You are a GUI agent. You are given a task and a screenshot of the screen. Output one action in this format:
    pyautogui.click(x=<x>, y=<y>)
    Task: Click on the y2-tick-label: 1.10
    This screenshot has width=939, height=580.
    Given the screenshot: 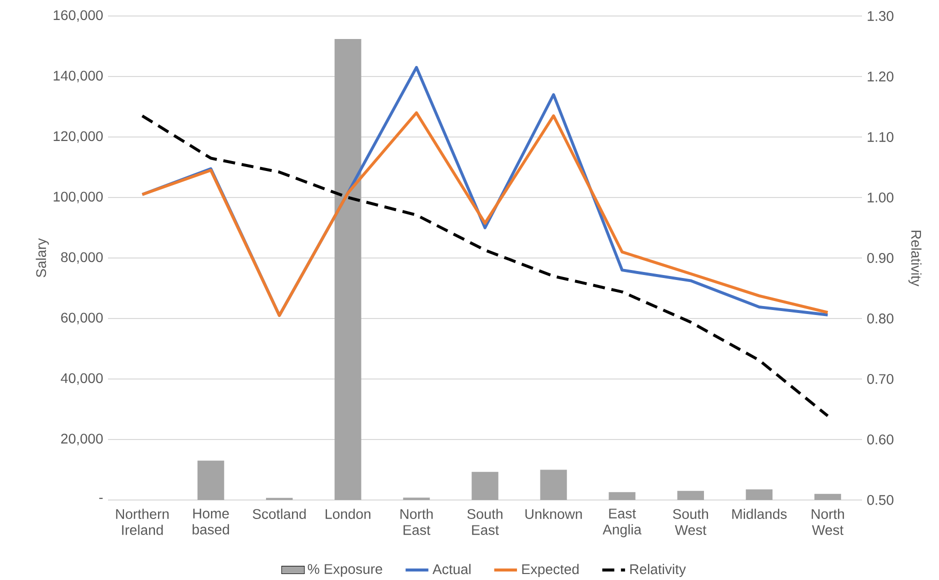 What is the action you would take?
    pyautogui.click(x=881, y=137)
    